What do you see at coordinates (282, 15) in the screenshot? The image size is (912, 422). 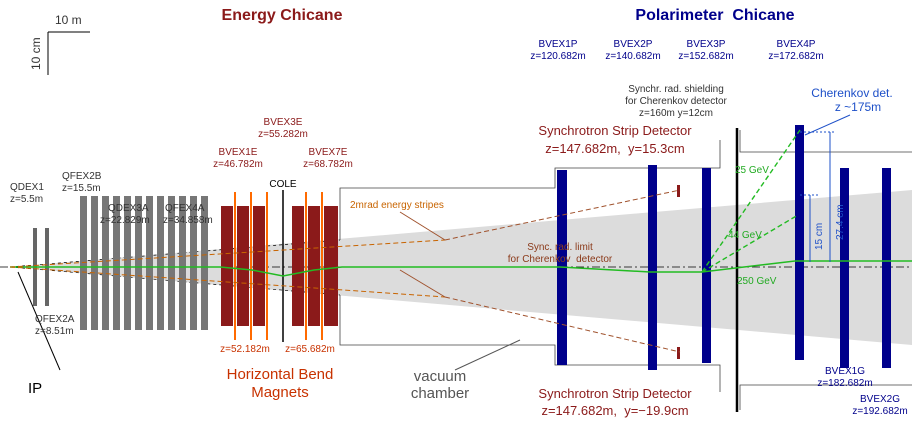 I see `energy-title: Energy Chicane` at bounding box center [282, 15].